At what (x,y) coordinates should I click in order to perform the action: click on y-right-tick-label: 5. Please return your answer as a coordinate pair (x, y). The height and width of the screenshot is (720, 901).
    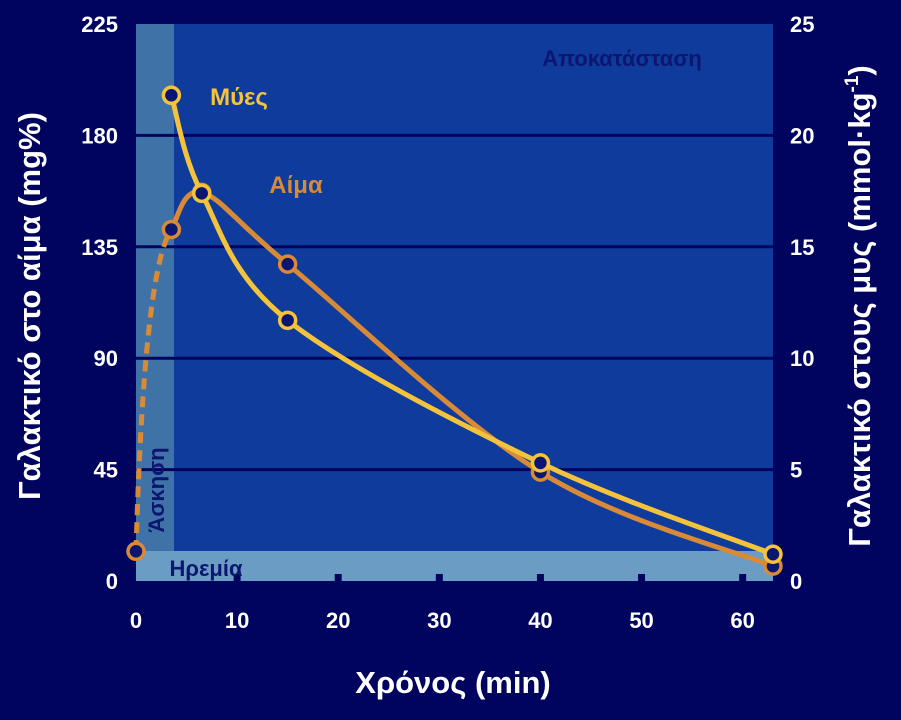
    Looking at the image, I should click on (796, 470).